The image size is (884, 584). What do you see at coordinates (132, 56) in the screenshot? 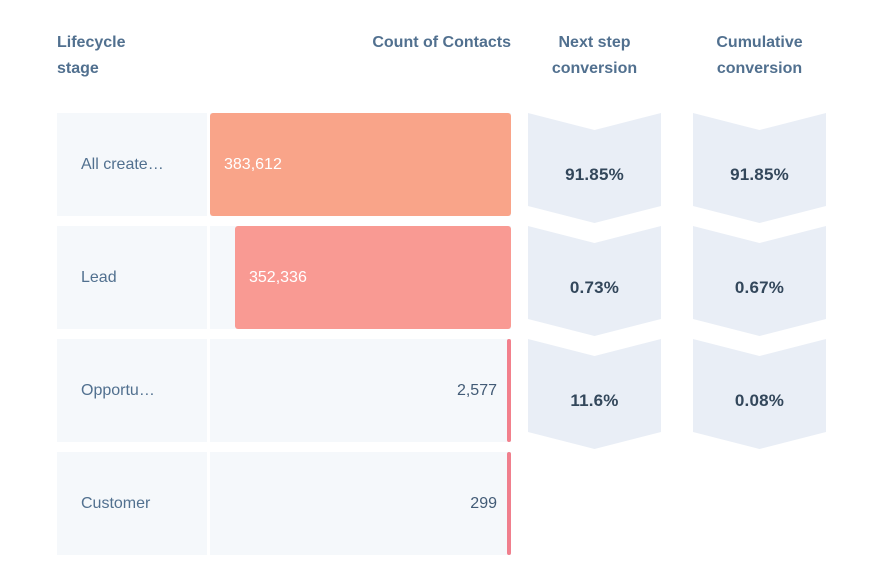
I see `column-header-lifecycle-stage: Lifecycle stage` at bounding box center [132, 56].